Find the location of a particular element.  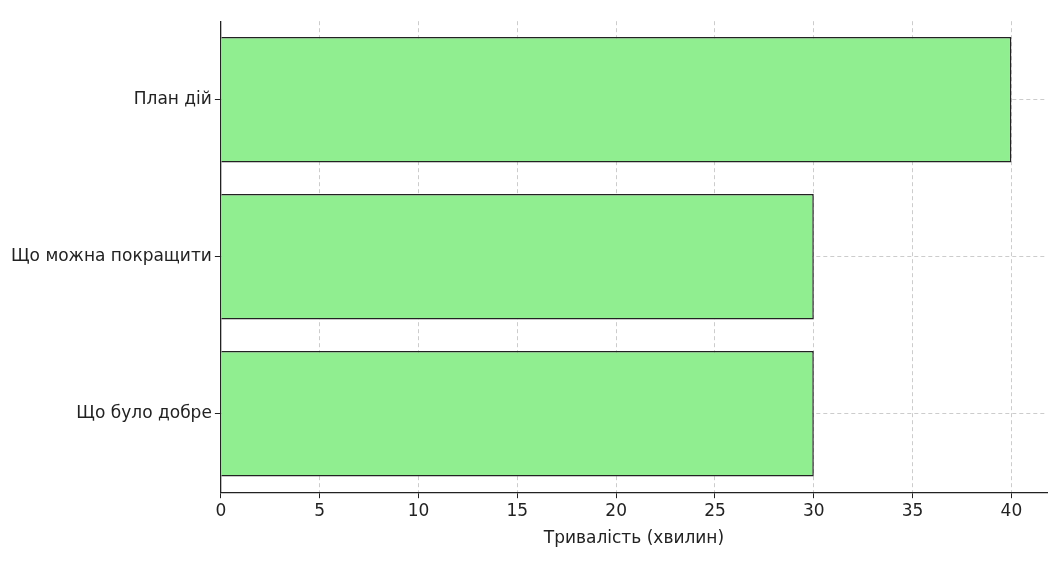

y-tick-label: Що було добре is located at coordinates (144, 412).